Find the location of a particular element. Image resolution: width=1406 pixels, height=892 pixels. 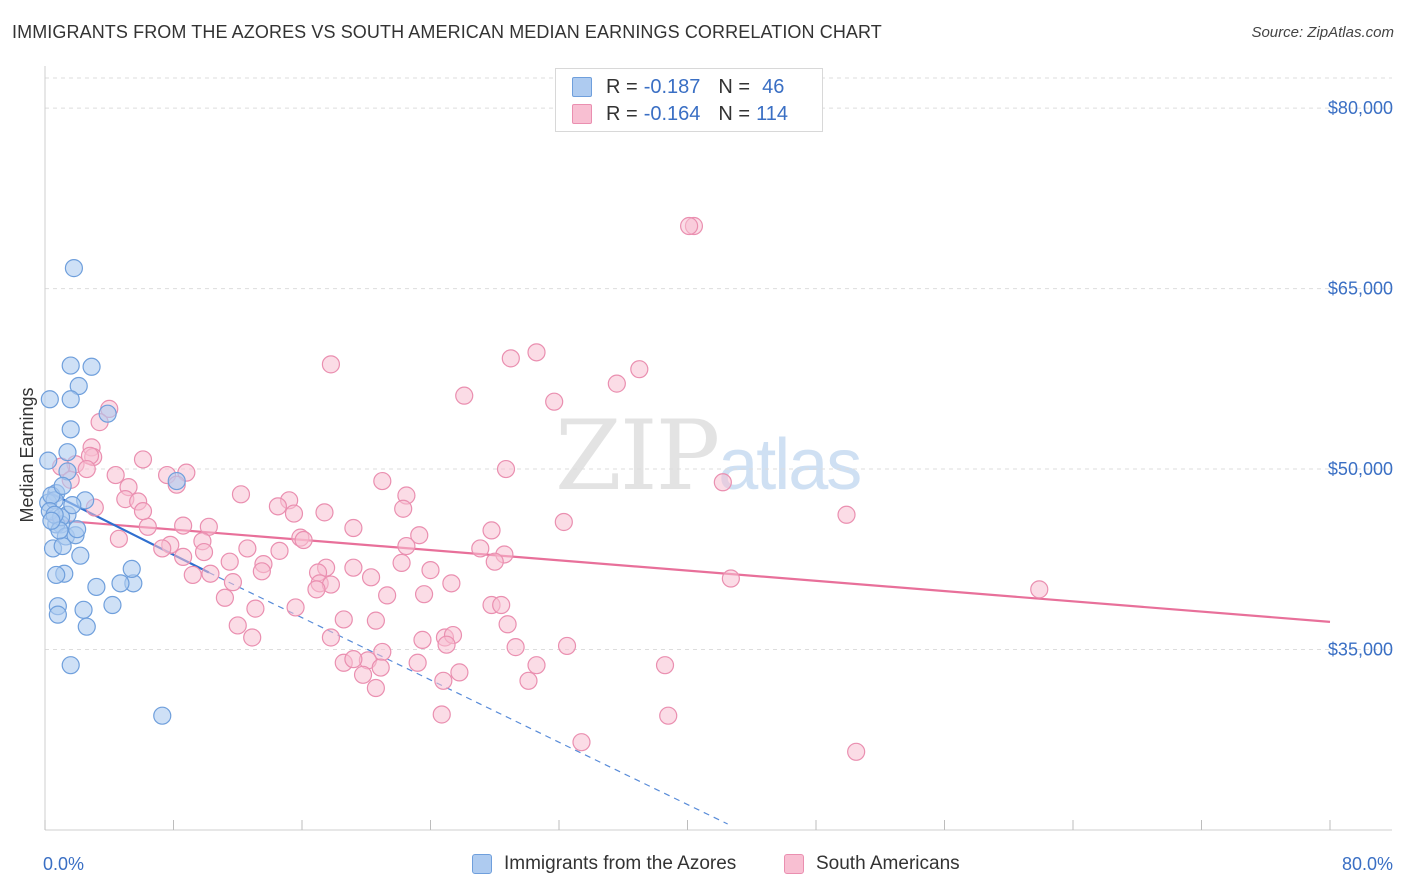

south-americans-trendline is located at coordinates (689, 570).